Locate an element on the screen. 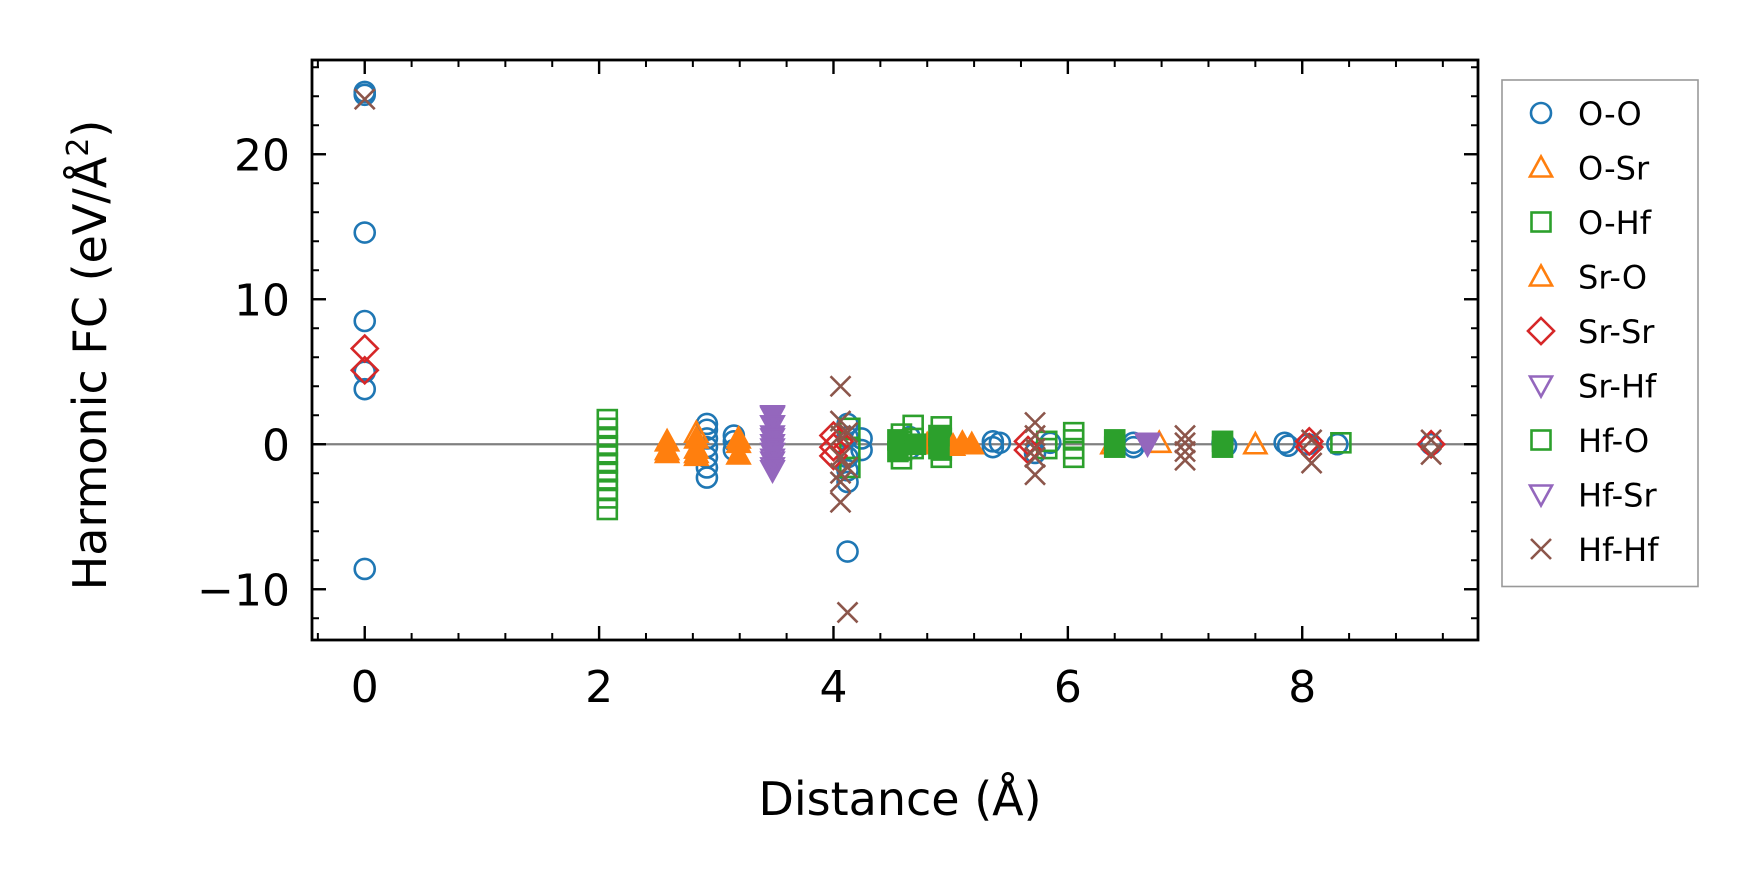  legend-entry: O-O is located at coordinates (1585, 114).